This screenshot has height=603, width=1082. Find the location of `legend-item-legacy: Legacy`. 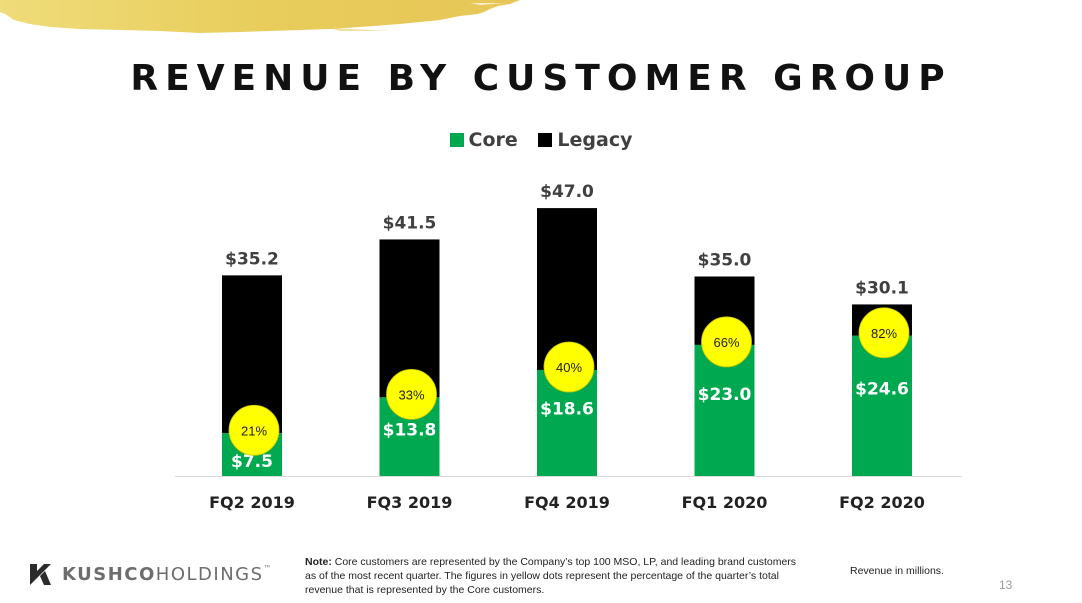

legend-item-legacy: Legacy is located at coordinates (585, 140).